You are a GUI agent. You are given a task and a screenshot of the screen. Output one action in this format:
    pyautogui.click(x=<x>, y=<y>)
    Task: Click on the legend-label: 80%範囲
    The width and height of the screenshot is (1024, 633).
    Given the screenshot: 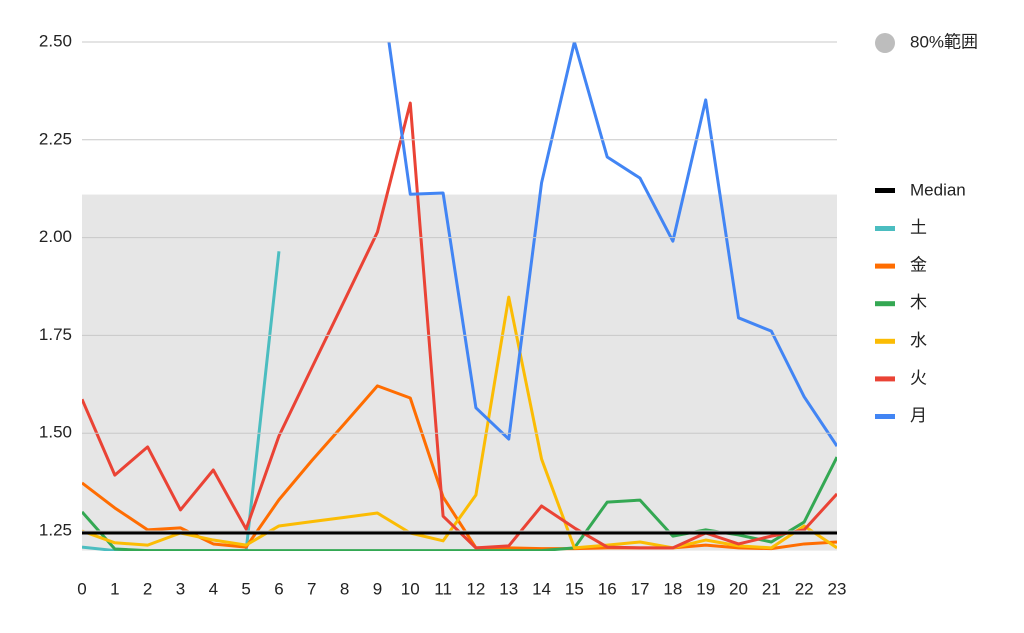 What is the action you would take?
    pyautogui.click(x=944, y=41)
    